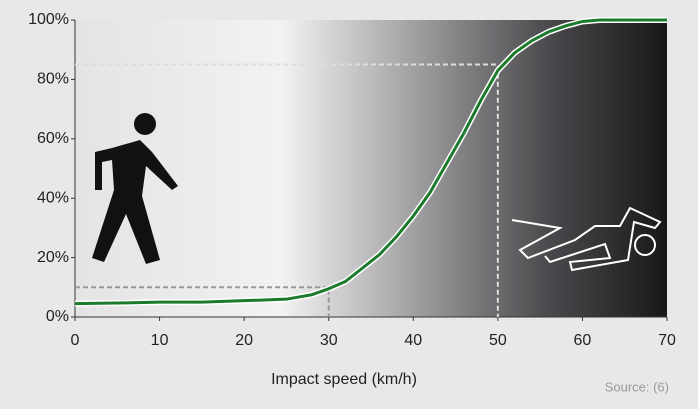 Image resolution: width=698 pixels, height=409 pixels. I want to click on x-tick-label: 0, so click(75, 340).